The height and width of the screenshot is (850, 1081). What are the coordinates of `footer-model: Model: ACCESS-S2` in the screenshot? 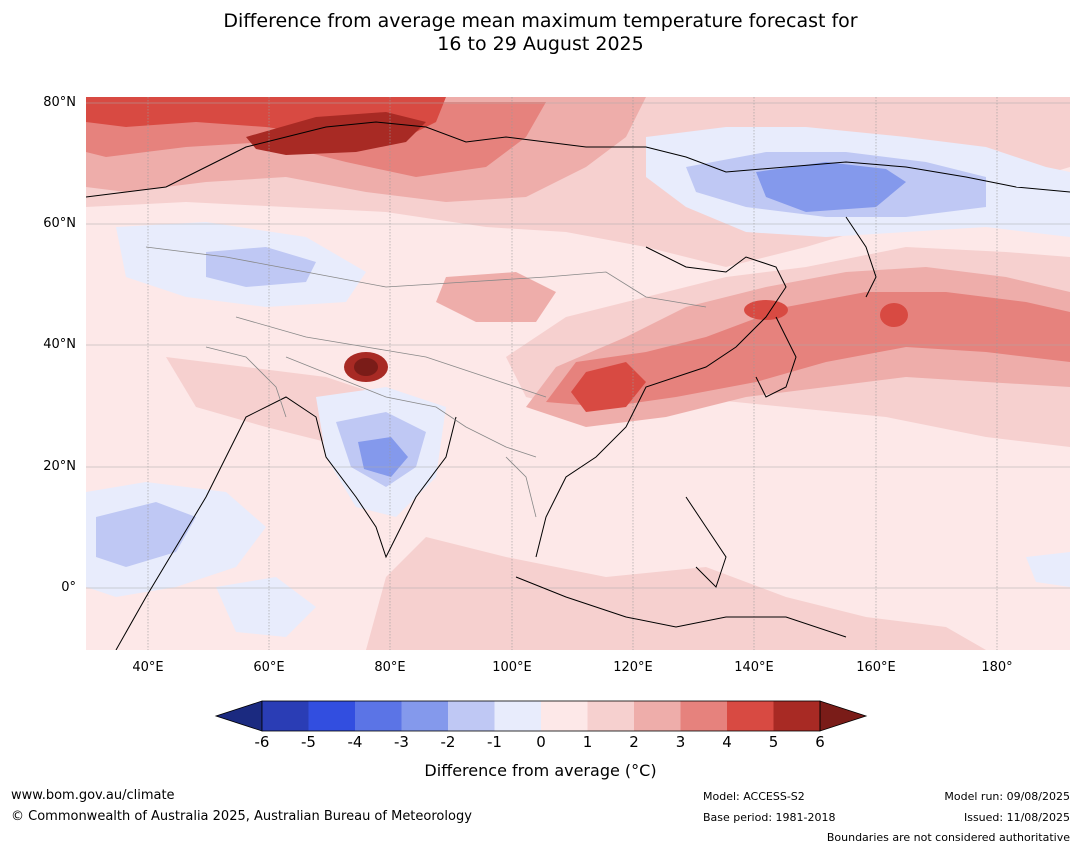 It's located at (754, 796).